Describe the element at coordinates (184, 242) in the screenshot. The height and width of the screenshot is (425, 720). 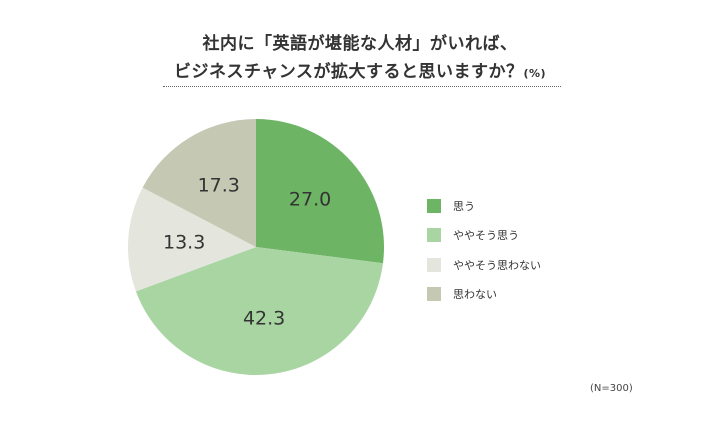
I see `data-label-yaya-omowanai: 13.3` at that location.